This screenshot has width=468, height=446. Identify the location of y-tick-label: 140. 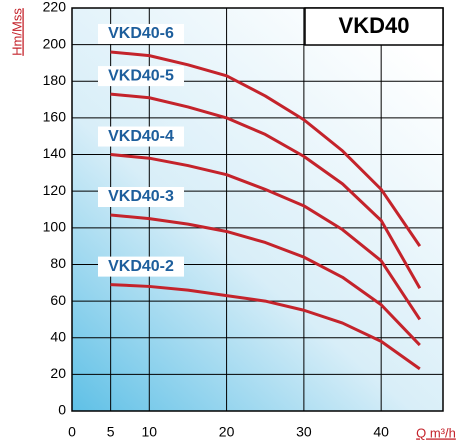
(55, 153).